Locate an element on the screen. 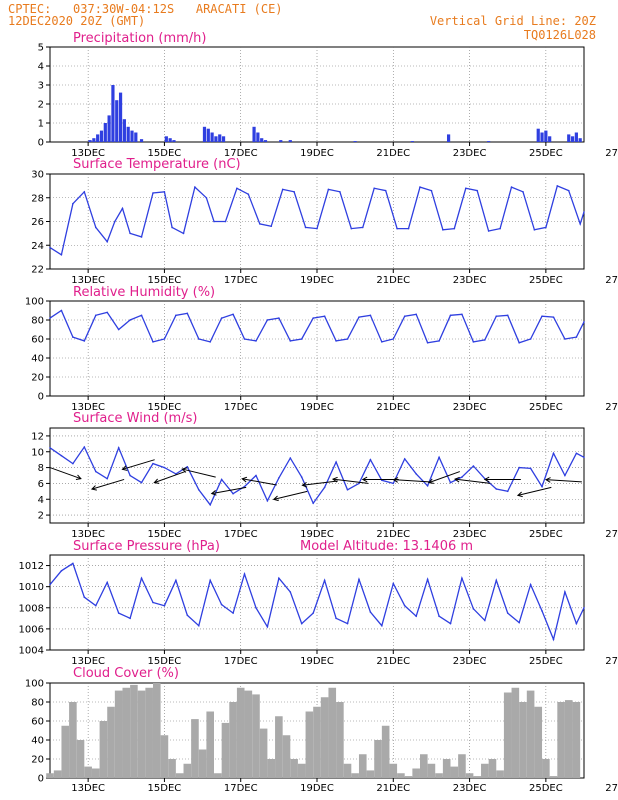  y-tick-label: 40 is located at coordinates (37, 741).